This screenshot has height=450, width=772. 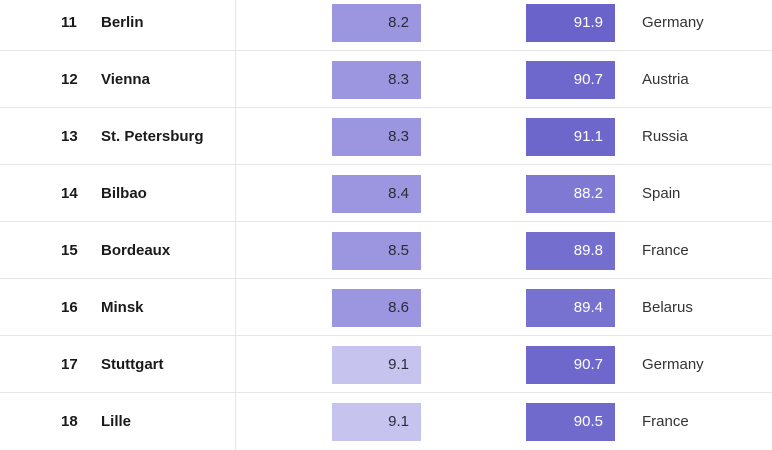 I want to click on table-row: 15 Bordeaux 8.5 89.8 France, so click(x=386, y=250).